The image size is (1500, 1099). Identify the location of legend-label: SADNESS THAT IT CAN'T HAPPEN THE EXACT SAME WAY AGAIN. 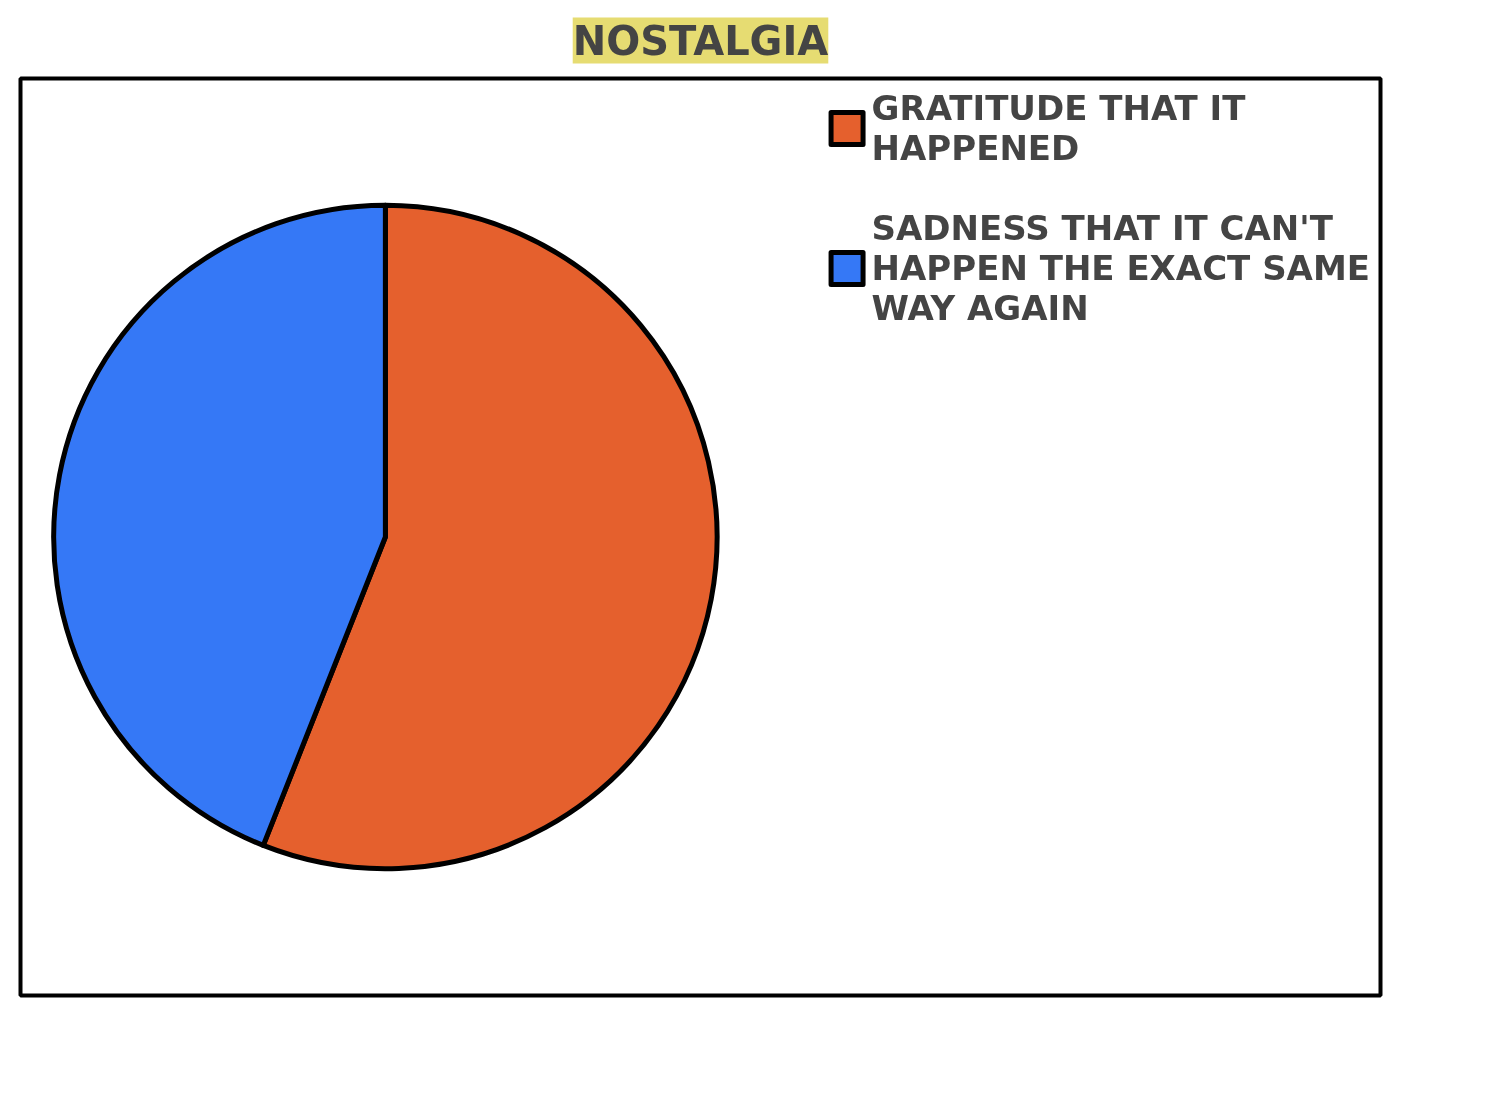
(1120, 268).